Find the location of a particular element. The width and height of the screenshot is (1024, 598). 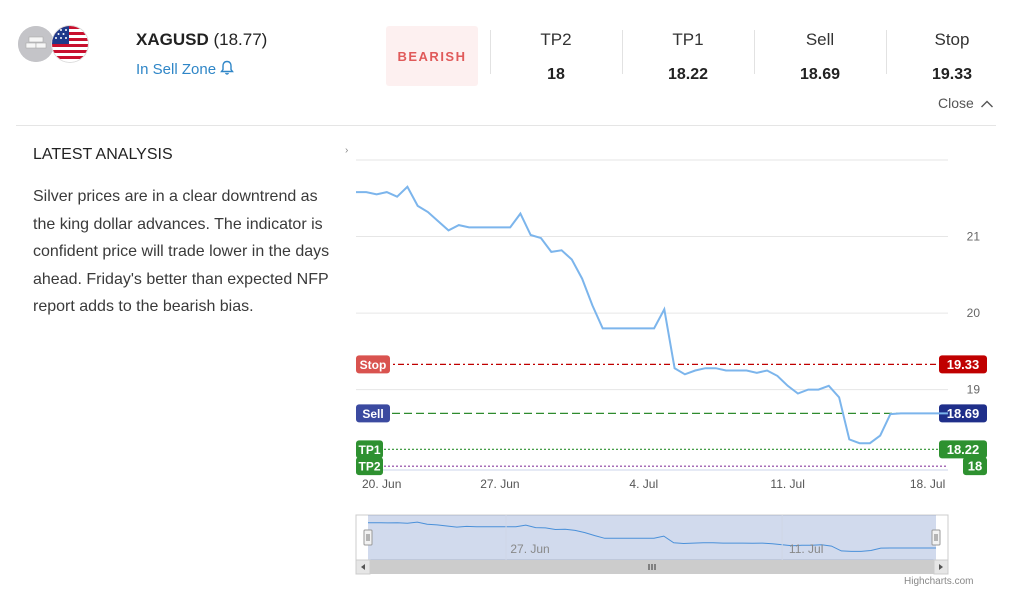

navigator-area is located at coordinates (652, 537).